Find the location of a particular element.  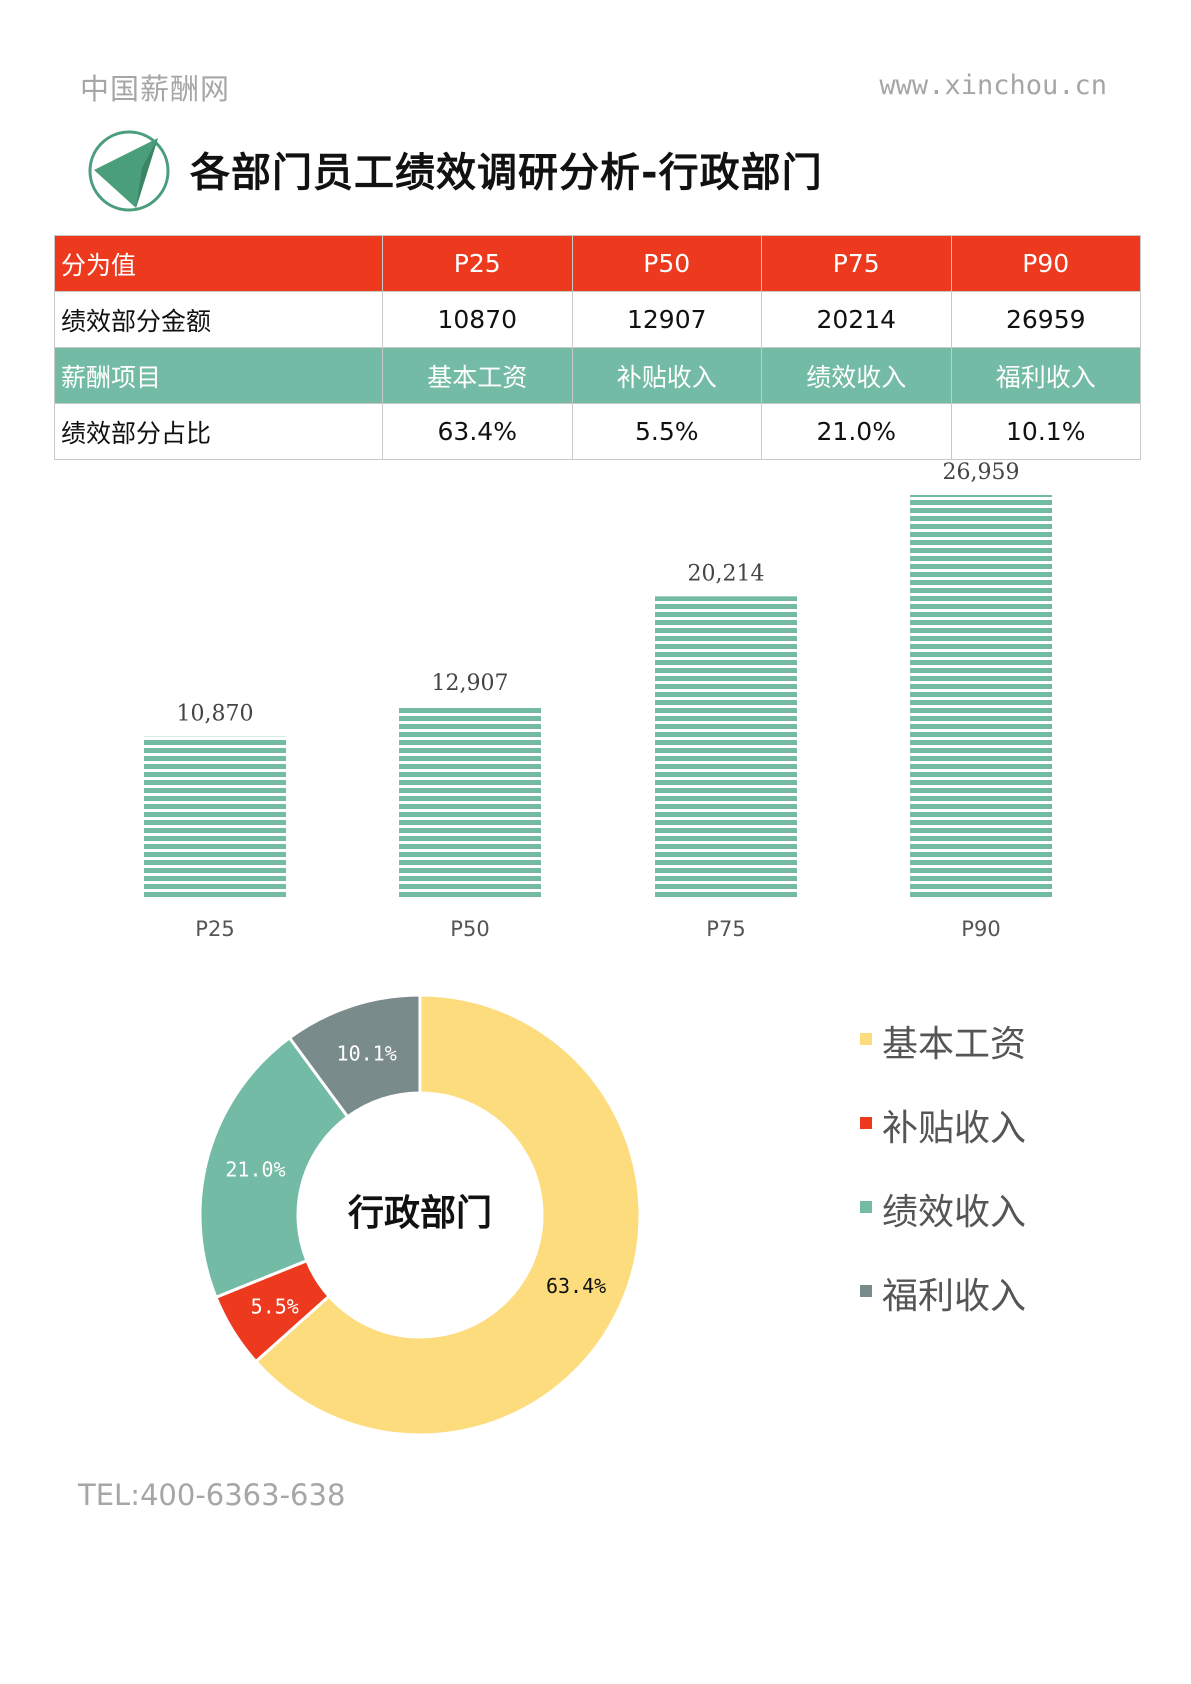

bar-data-label: 10,870 is located at coordinates (215, 714).